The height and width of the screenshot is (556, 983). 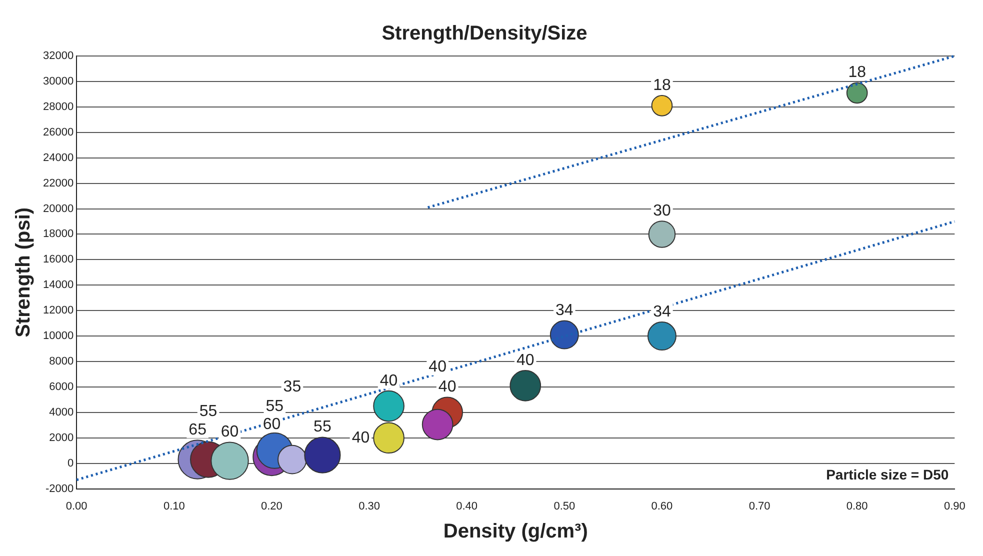 What do you see at coordinates (58, 234) in the screenshot?
I see `y-tick-label: 18000` at bounding box center [58, 234].